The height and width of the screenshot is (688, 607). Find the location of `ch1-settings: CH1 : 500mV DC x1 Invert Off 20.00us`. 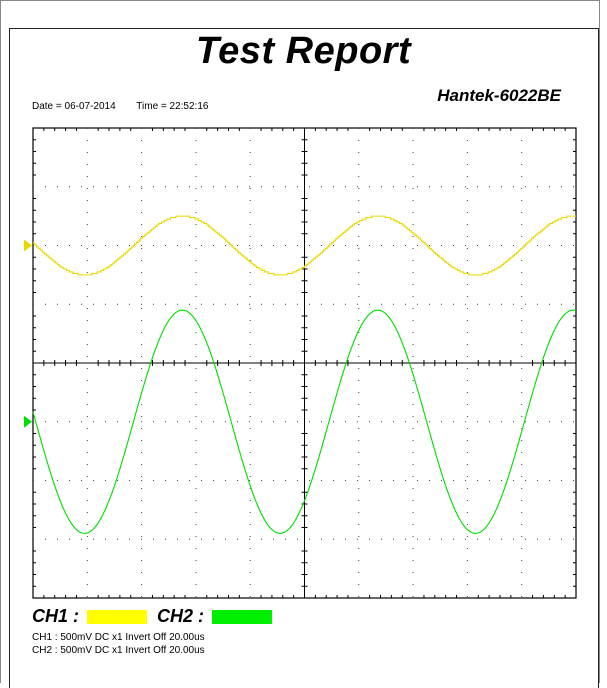

ch1-settings: CH1 : 500mV DC x1 Invert Off 20.00us is located at coordinates (118, 637).